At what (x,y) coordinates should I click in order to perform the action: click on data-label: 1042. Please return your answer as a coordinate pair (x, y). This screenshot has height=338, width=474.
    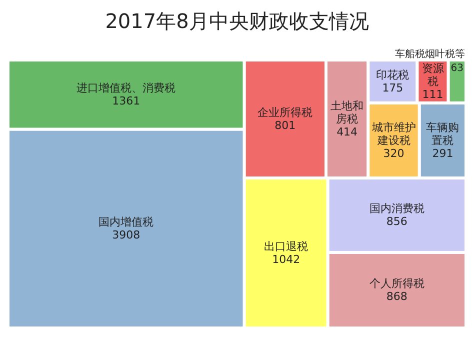
    Looking at the image, I should click on (286, 259).